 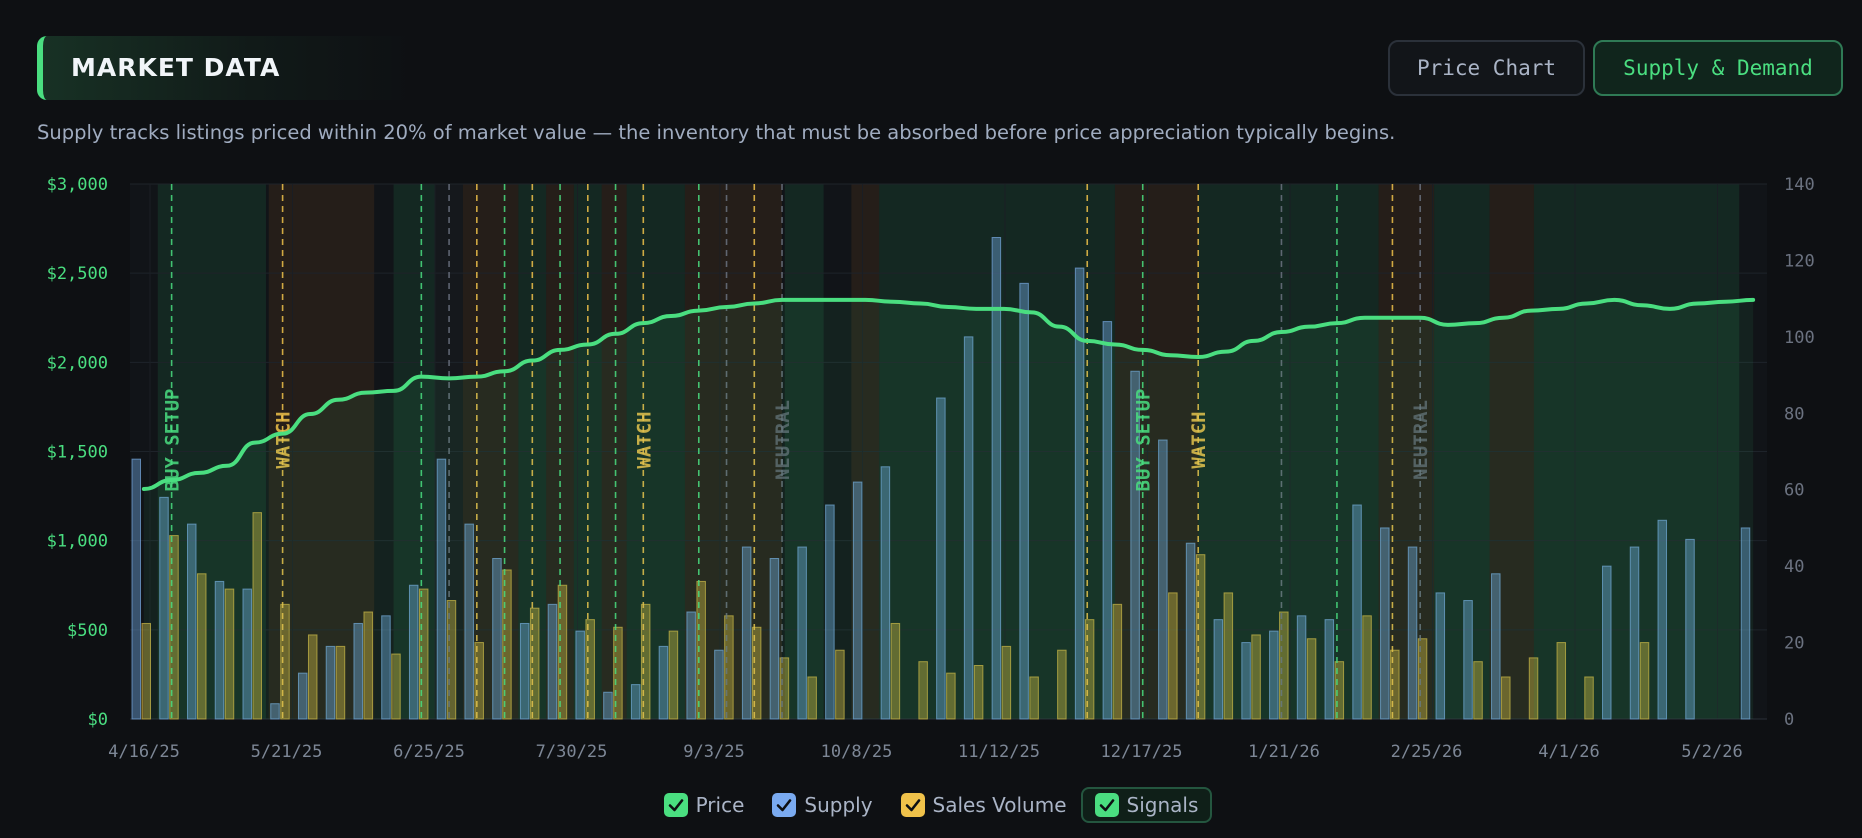 I want to click on tab-supply-demand: Supply & Demand, so click(x=1718, y=68).